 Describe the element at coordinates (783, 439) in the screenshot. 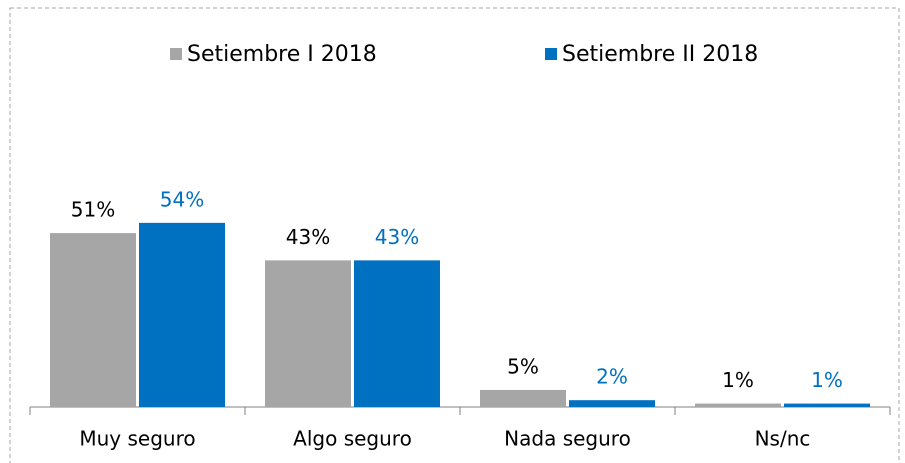

I see `x-tick-label: Ns/nc` at that location.